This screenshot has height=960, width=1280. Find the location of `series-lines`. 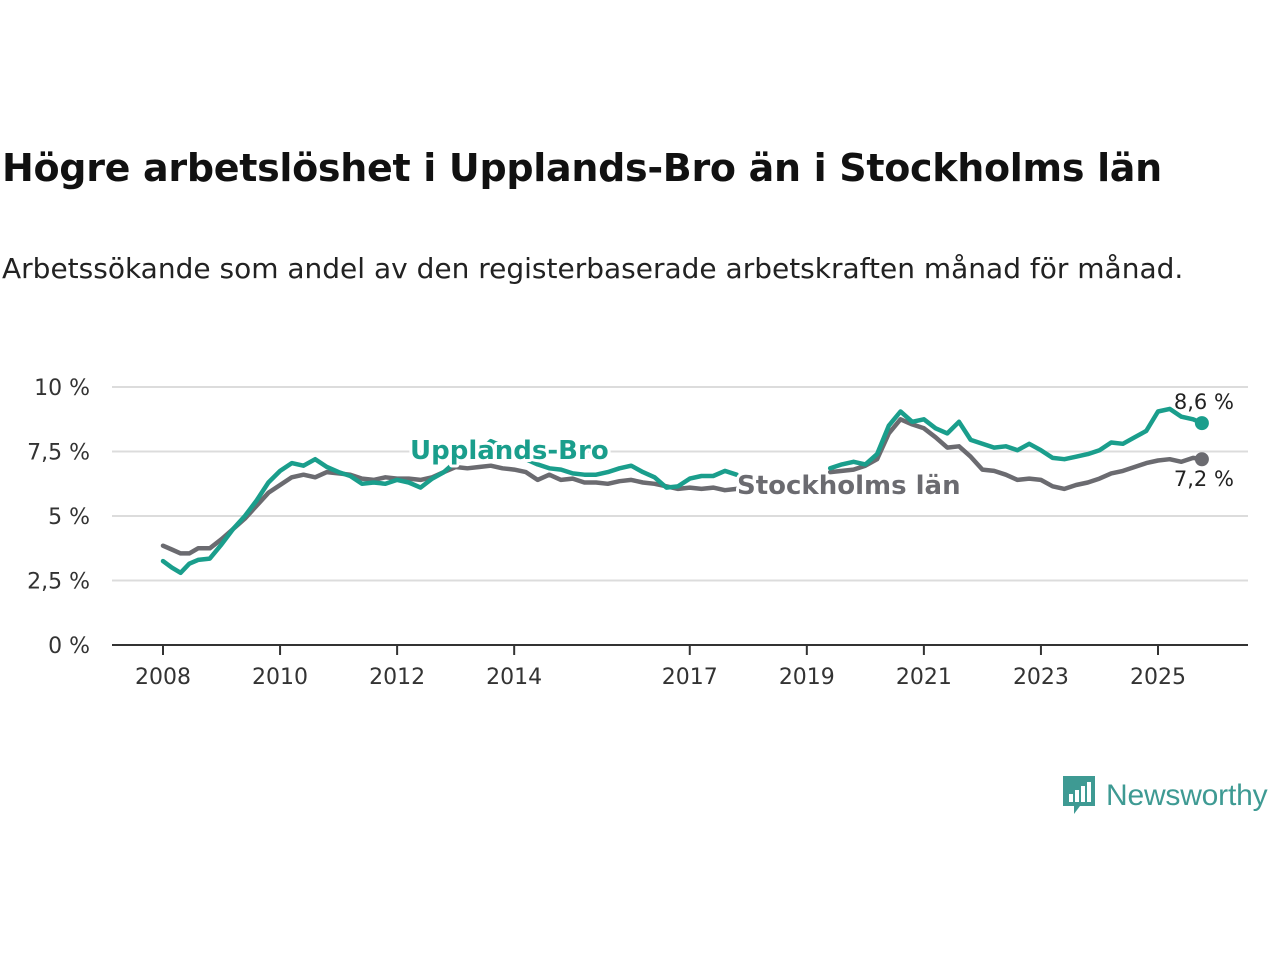

series-lines is located at coordinates (684, 491).